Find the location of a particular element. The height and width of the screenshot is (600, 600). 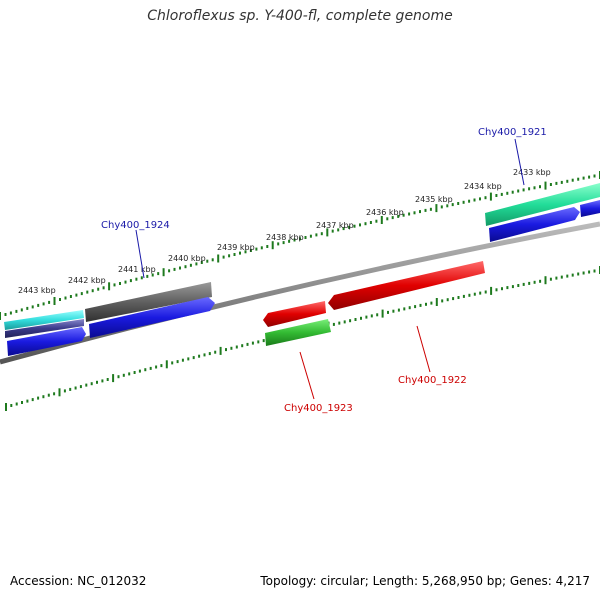

scale-label: 2439 kbp is located at coordinates (236, 247).